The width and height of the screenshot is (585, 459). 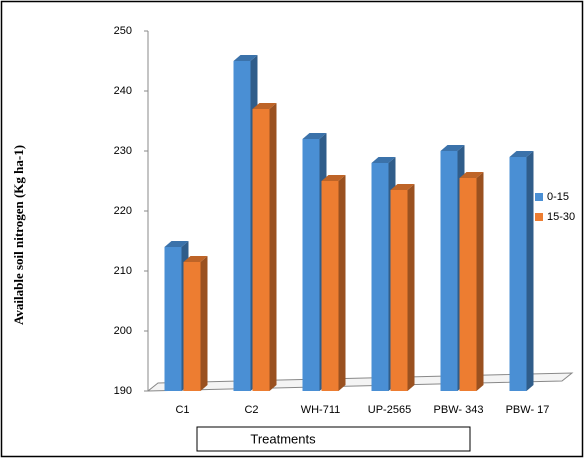 What do you see at coordinates (18, 235) in the screenshot?
I see `y-axis-label: Available soil nitrogen (Kg ha-1)` at bounding box center [18, 235].